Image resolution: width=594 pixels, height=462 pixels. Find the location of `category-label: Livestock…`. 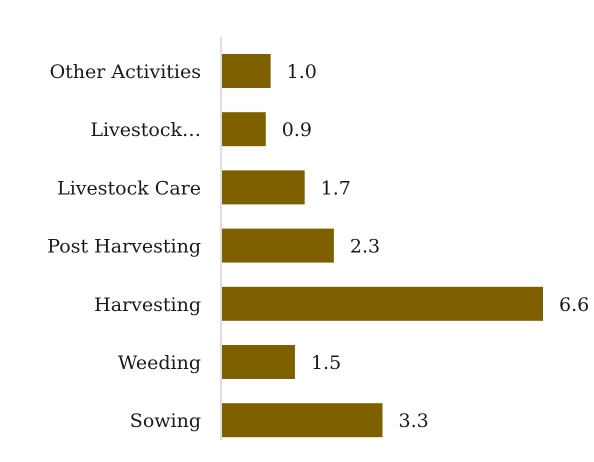

category-label: Livestock… is located at coordinates (145, 130).